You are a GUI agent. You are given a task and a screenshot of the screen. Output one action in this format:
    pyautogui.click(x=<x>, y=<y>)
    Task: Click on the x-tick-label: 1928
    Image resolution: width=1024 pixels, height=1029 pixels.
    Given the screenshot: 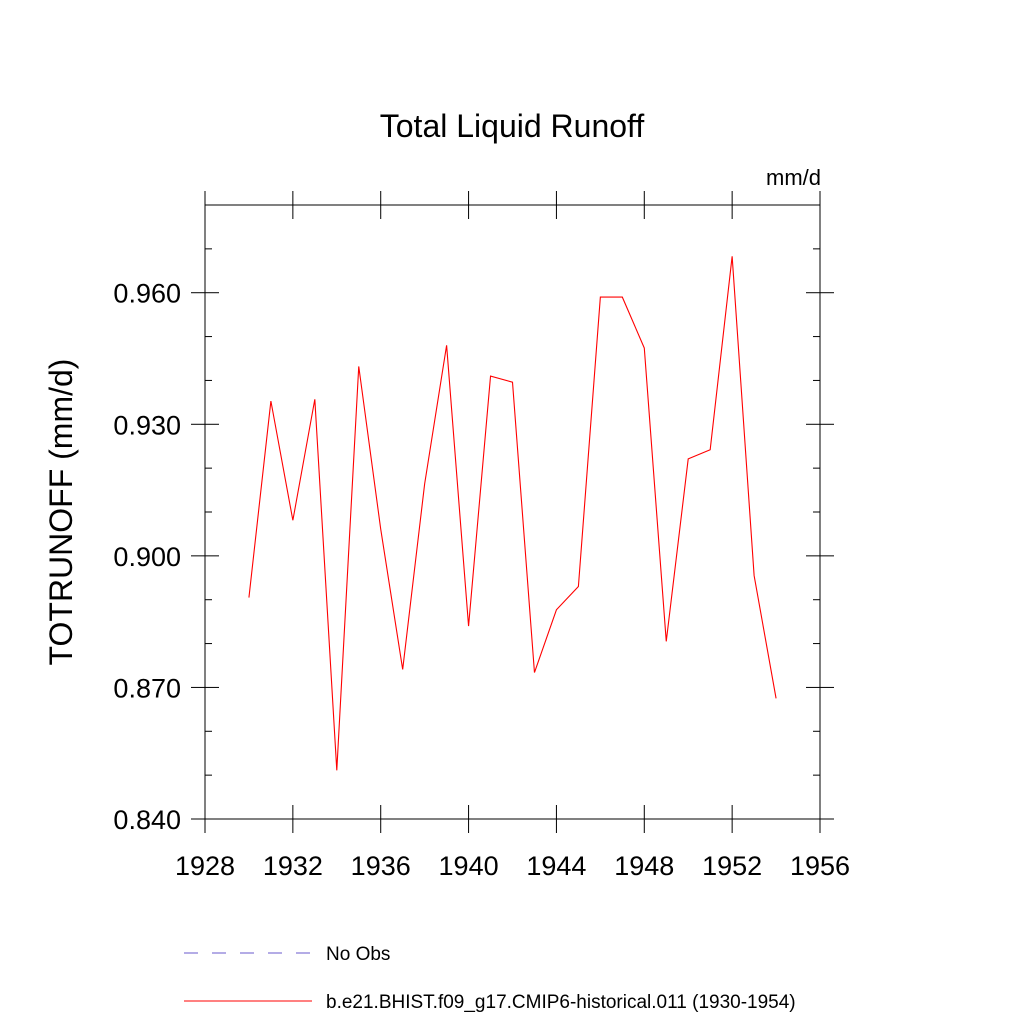 What is the action you would take?
    pyautogui.click(x=205, y=866)
    